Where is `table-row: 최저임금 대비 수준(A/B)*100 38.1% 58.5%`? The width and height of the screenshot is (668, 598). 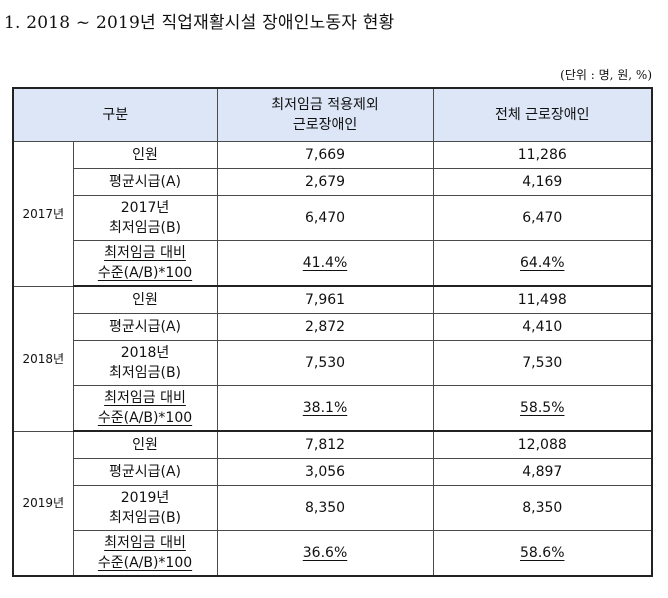
table-row: 최저임금 대비 수준(A/B)*100 38.1% 58.5% is located at coordinates (333, 408).